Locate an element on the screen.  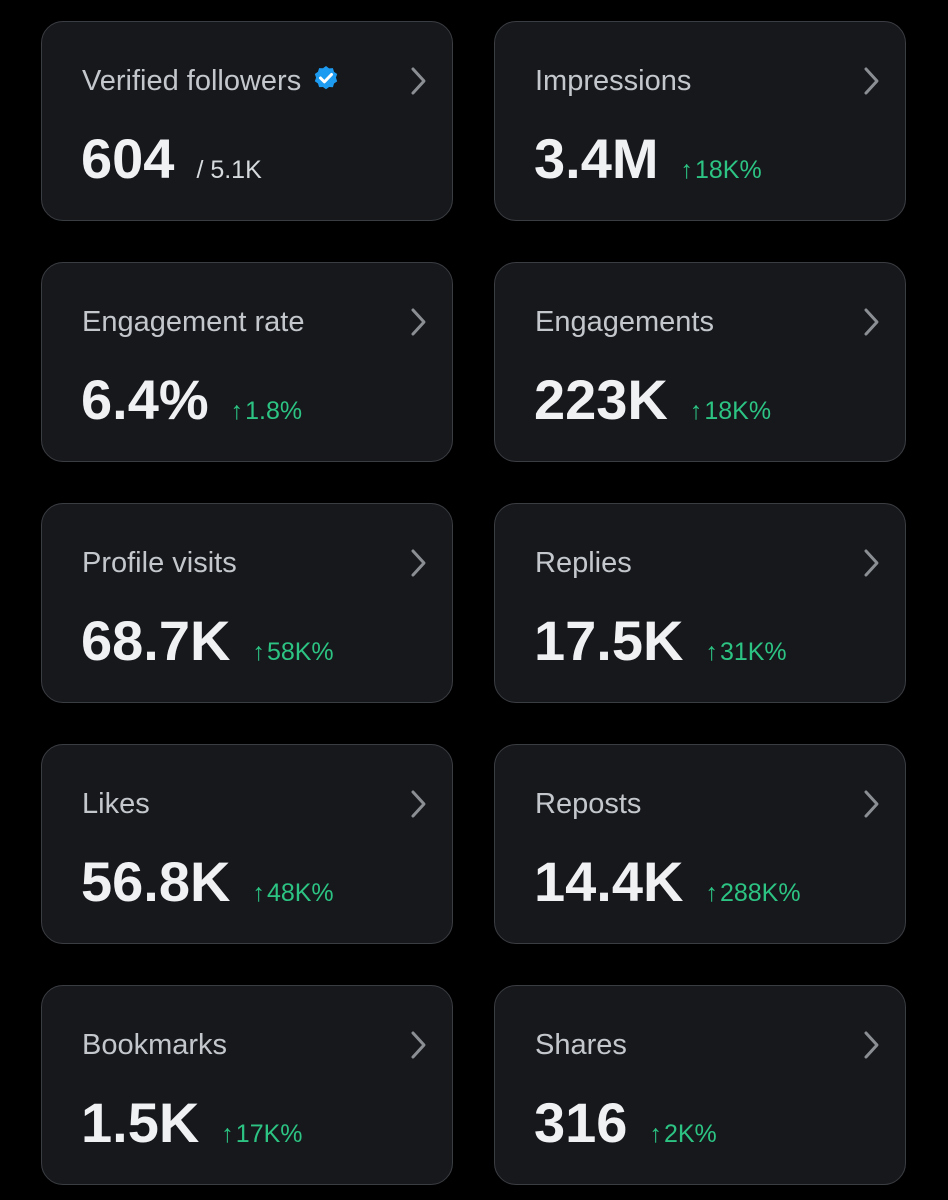
card-label: Engagement rate is located at coordinates (193, 322).